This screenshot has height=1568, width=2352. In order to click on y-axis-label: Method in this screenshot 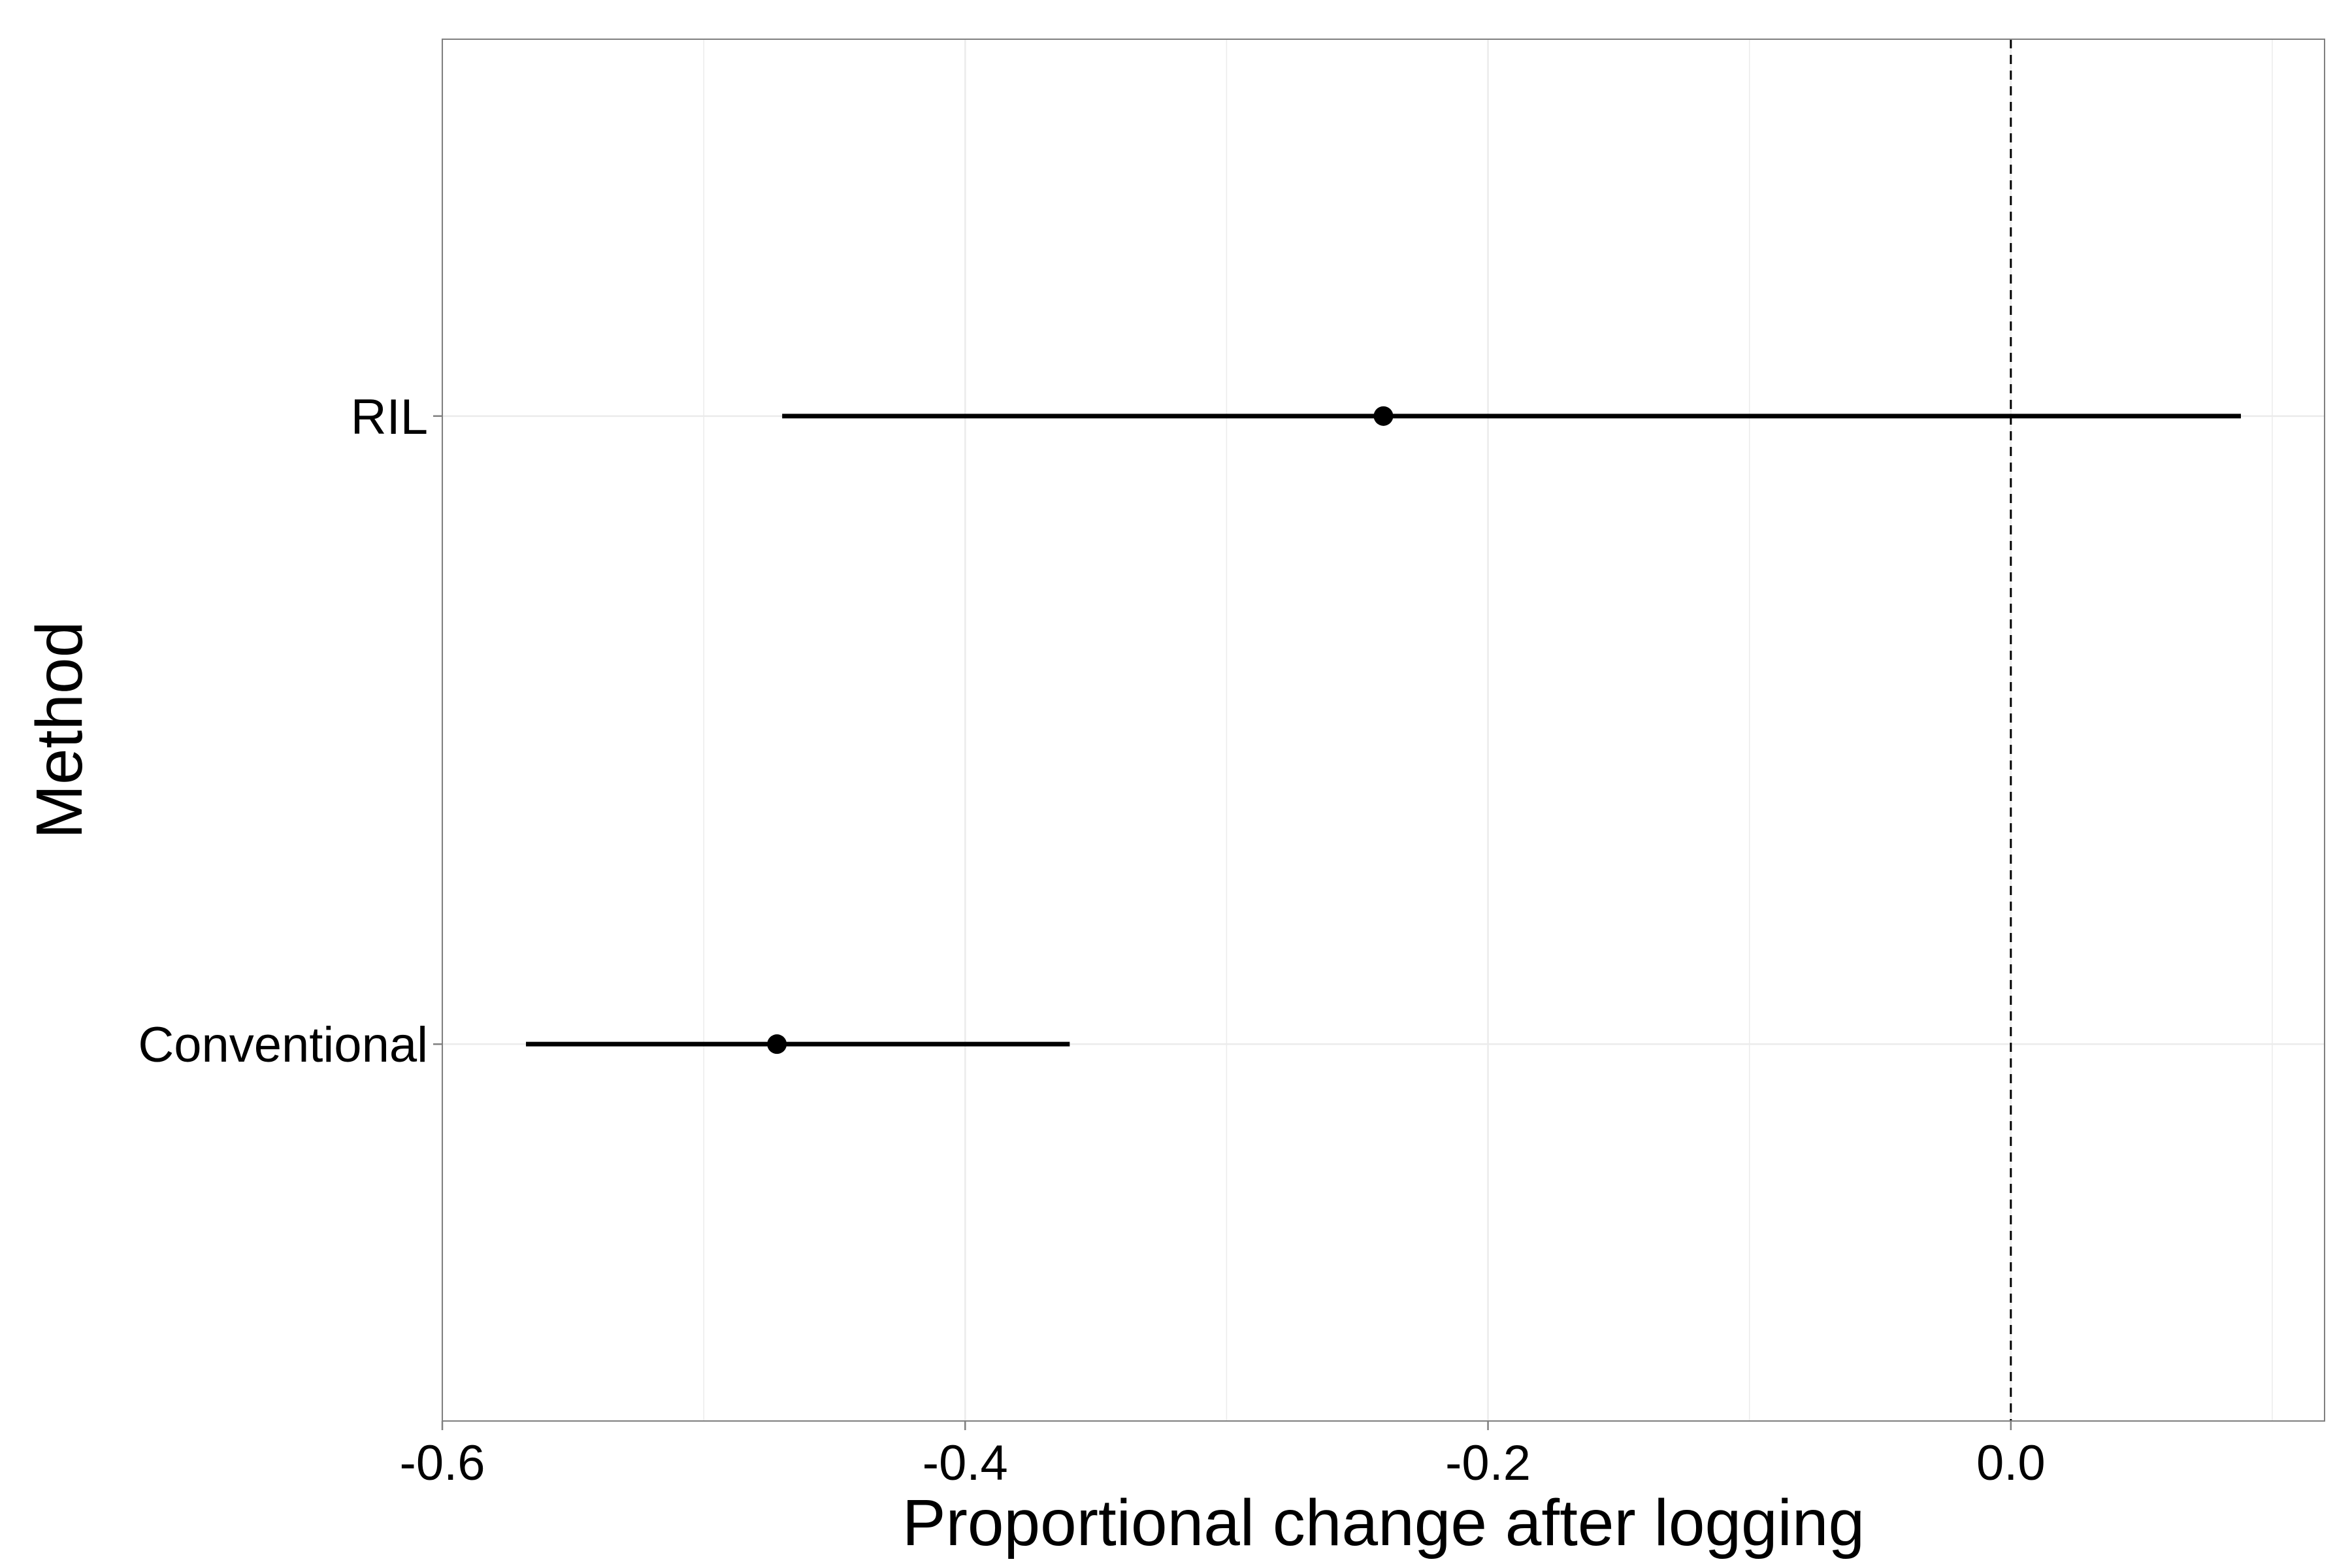, I will do `click(59, 730)`.